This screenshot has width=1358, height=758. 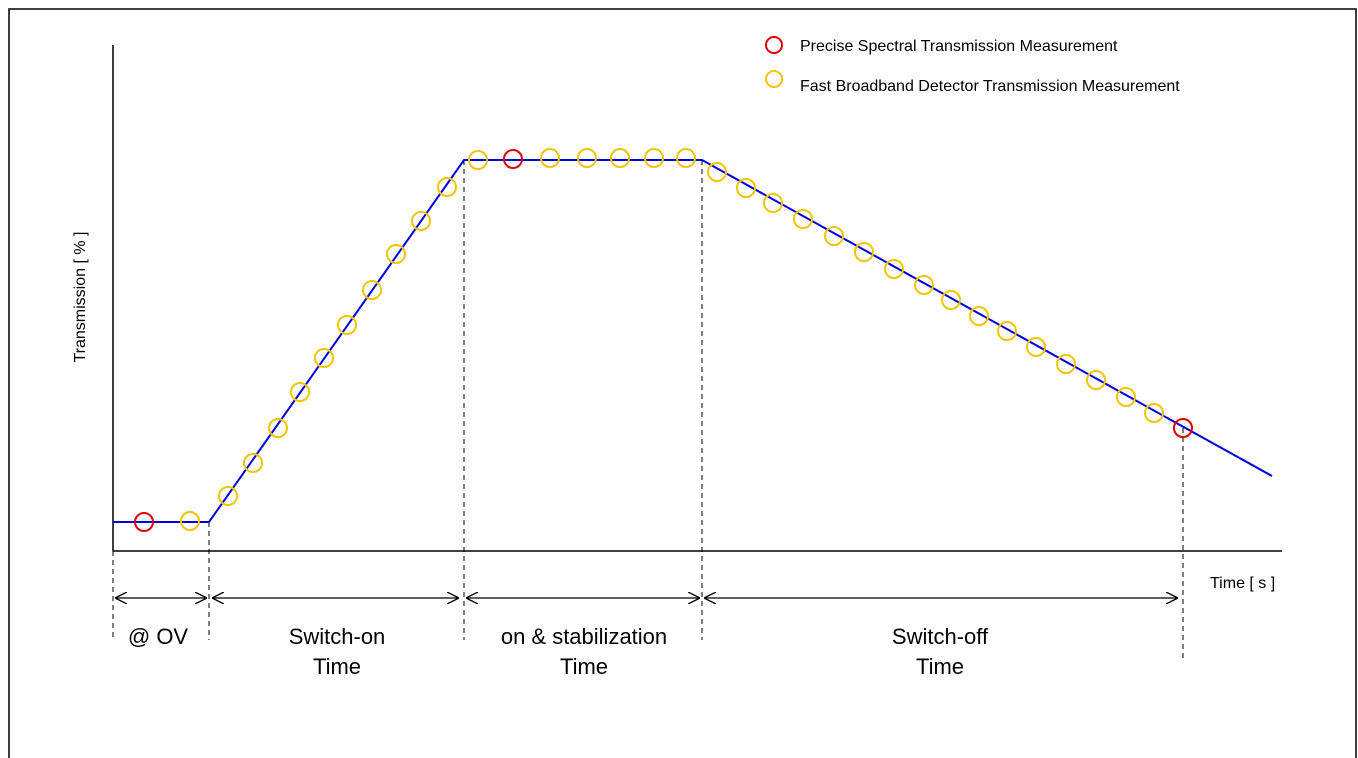 I want to click on x-axis-label: Time [ s ], so click(x=1242, y=583).